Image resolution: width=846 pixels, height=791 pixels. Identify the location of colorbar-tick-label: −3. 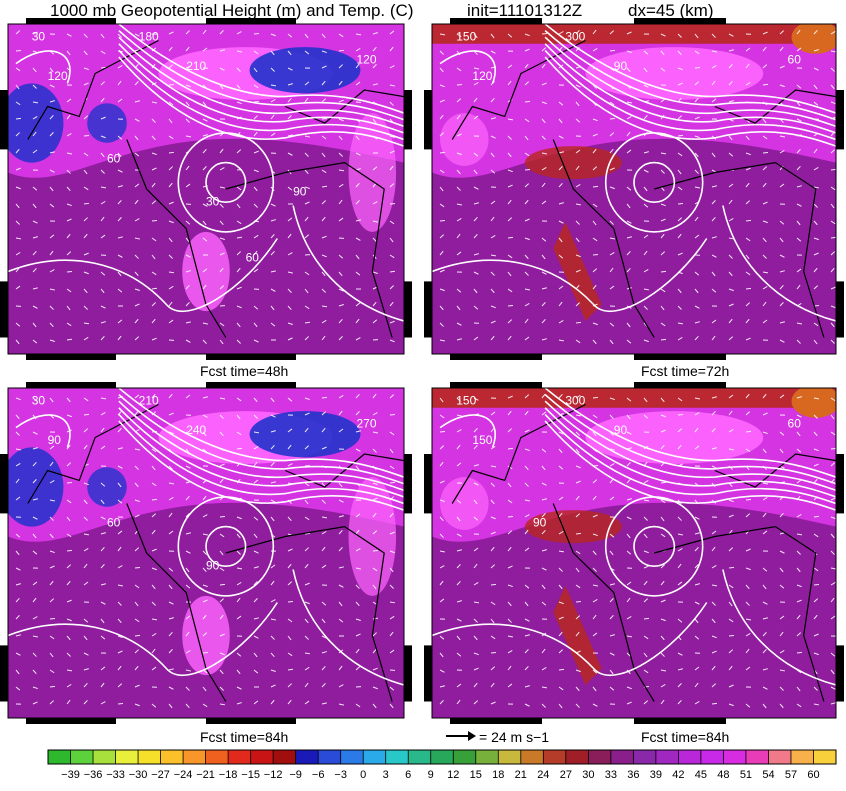
(340, 775).